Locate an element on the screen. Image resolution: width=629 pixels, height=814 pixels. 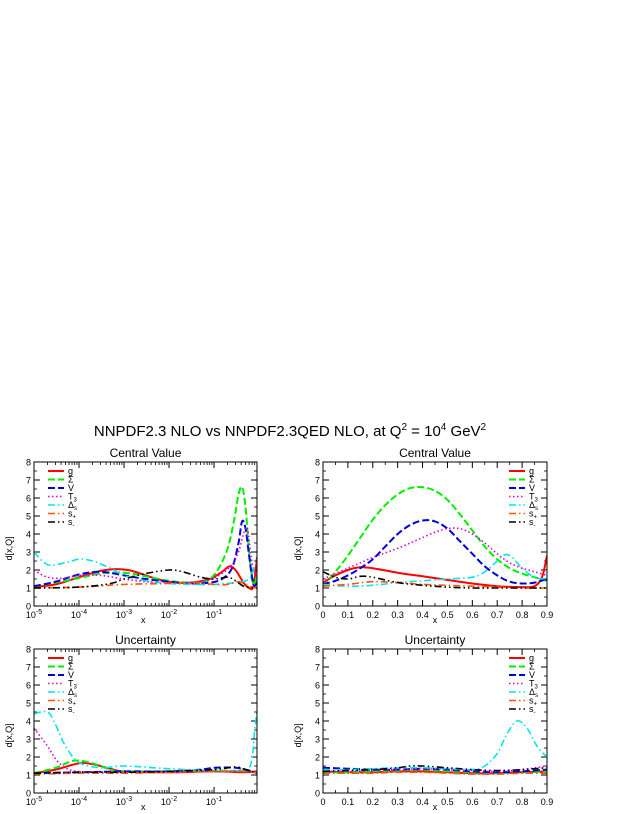
x-tick-label: 10⁻³ is located at coordinates (124, 801).